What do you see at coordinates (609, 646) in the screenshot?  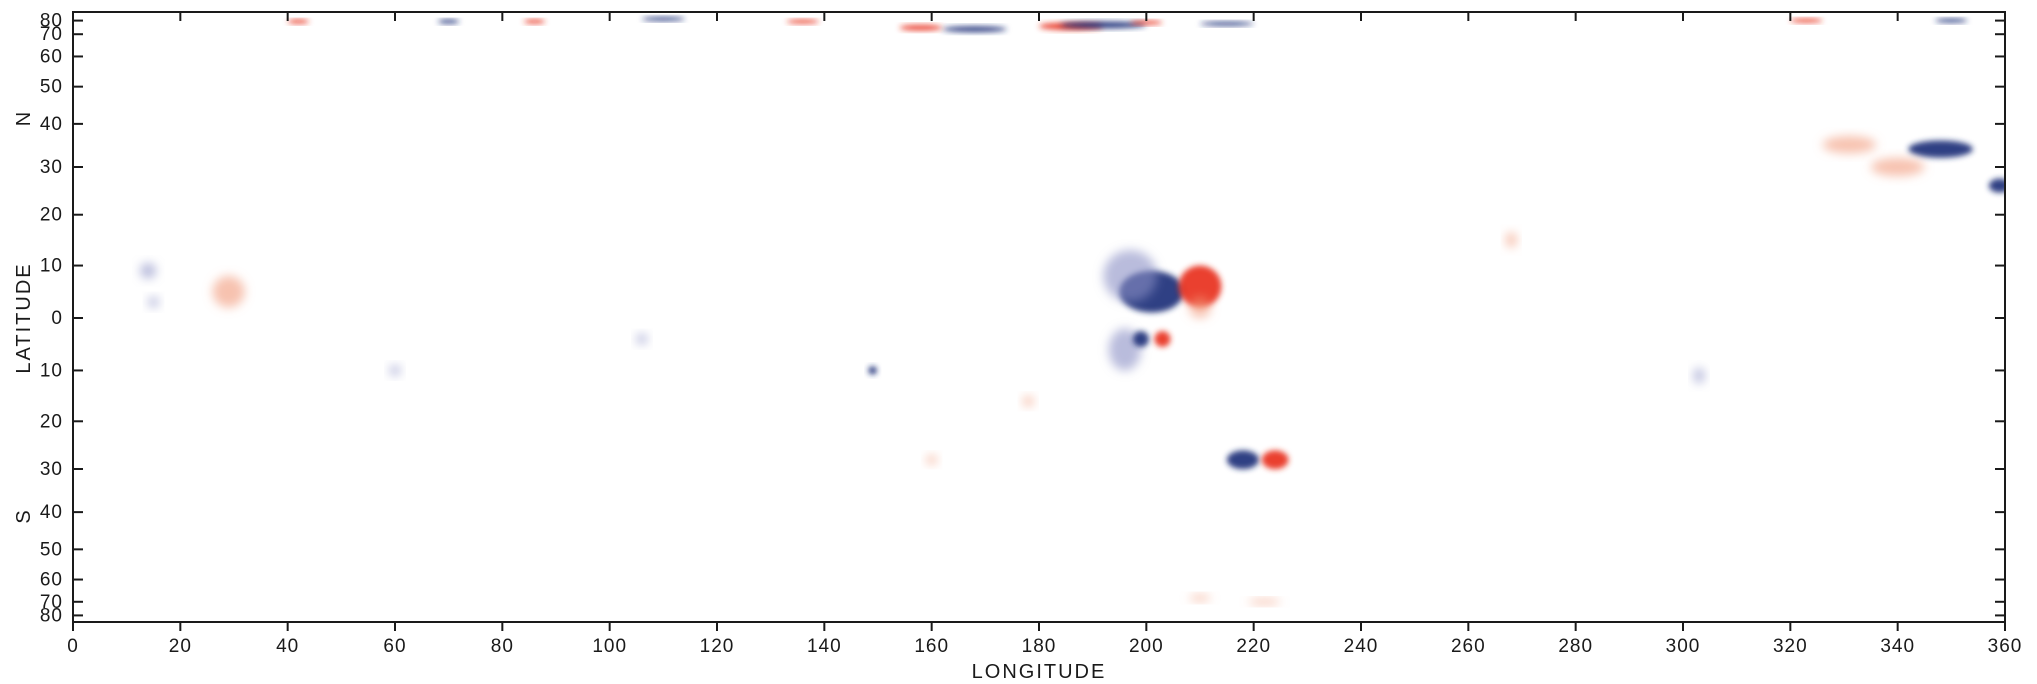 I see `x-tick-label: 100` at bounding box center [609, 646].